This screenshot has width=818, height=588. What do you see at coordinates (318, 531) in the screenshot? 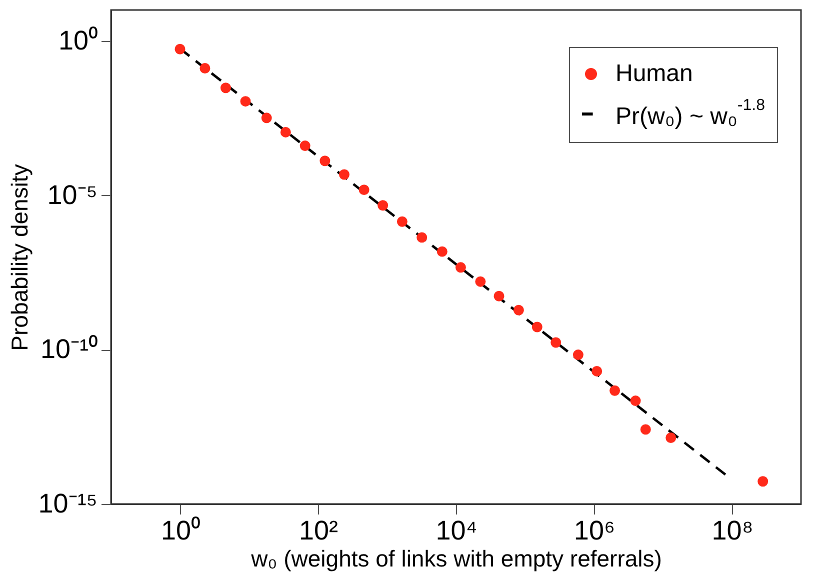
I see `x-tick-label: 10²` at bounding box center [318, 531].